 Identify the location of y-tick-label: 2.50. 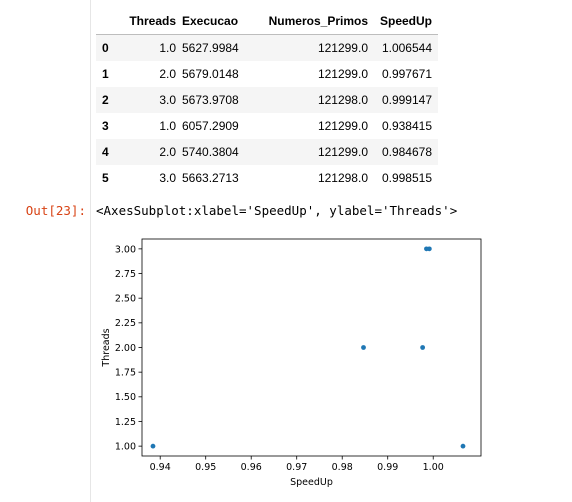
(125, 299).